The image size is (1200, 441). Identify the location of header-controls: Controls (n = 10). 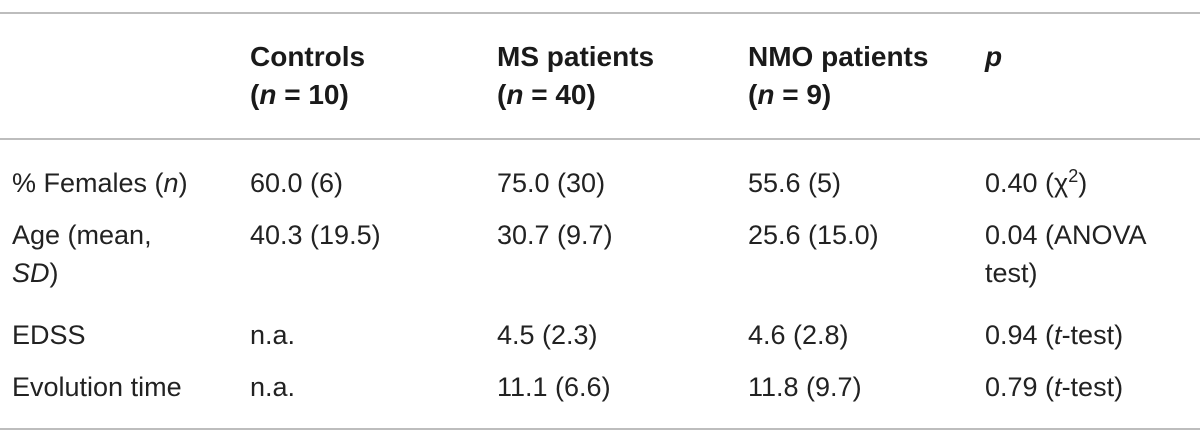
(307, 76).